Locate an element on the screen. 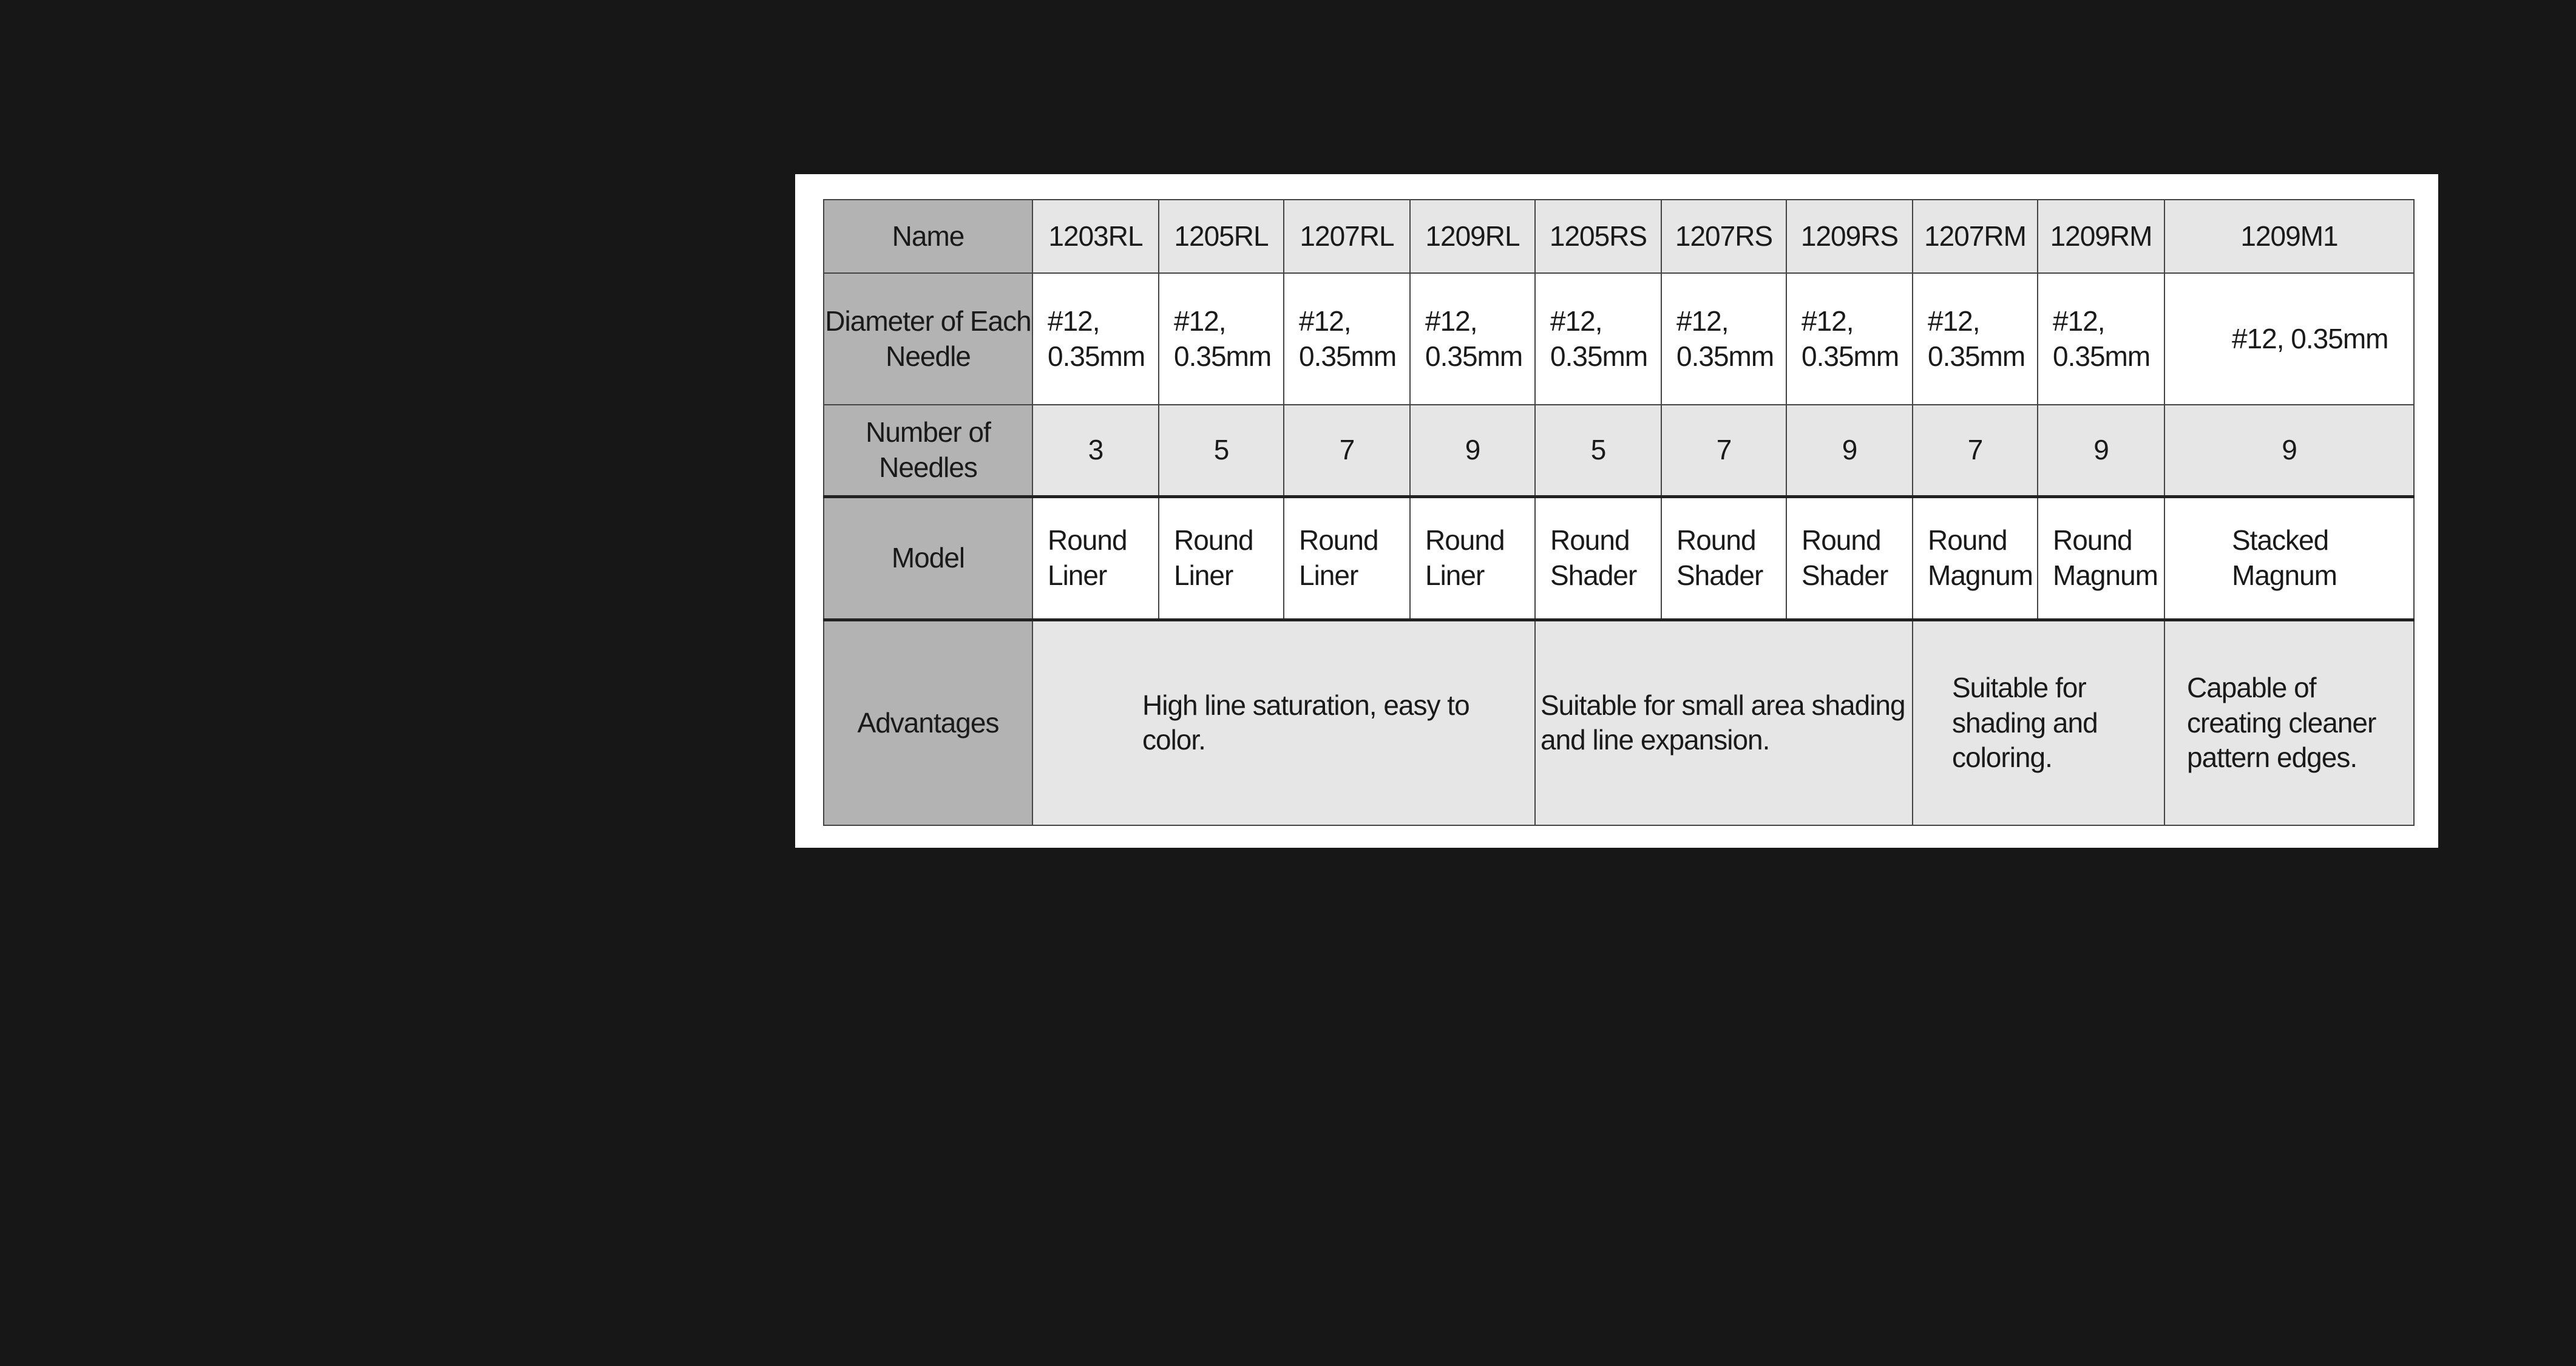 Image resolution: width=2576 pixels, height=1366 pixels. cell-name: 1207RL is located at coordinates (1347, 237).